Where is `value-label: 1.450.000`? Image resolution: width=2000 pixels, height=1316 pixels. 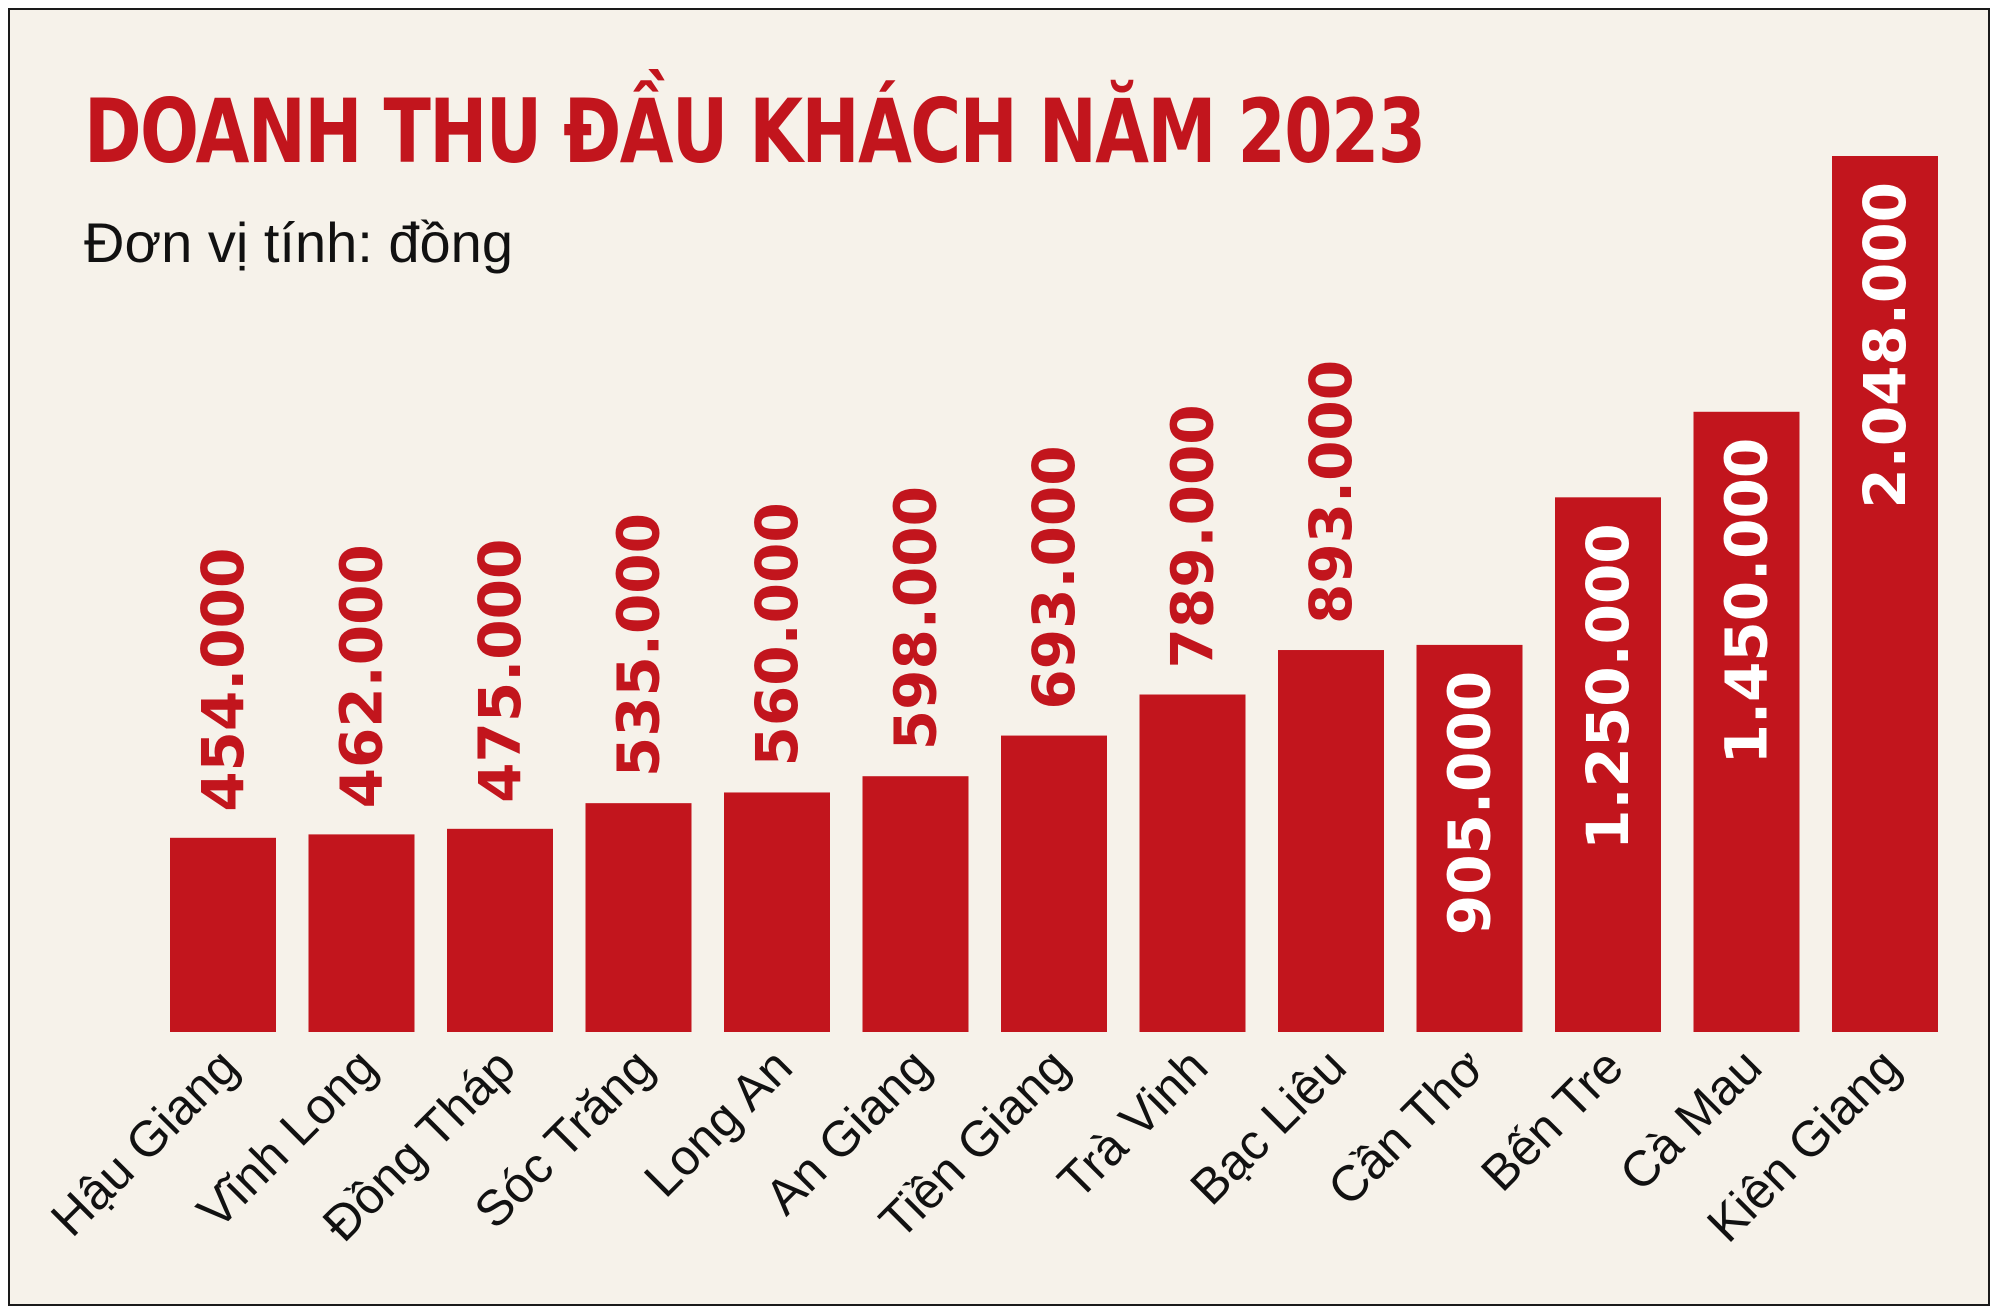 value-label: 1.450.000 is located at coordinates (1747, 601).